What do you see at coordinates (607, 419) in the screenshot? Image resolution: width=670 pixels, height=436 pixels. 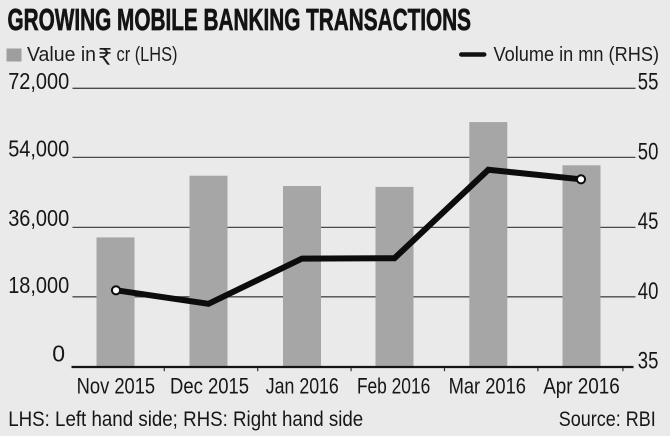 I see `svg-text: Source: RBI` at bounding box center [607, 419].